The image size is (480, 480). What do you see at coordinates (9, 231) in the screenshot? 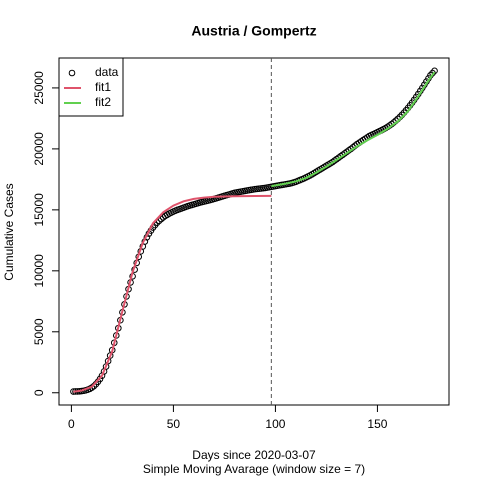
I see `y-axis-label: Cumulative Cases` at bounding box center [9, 231].